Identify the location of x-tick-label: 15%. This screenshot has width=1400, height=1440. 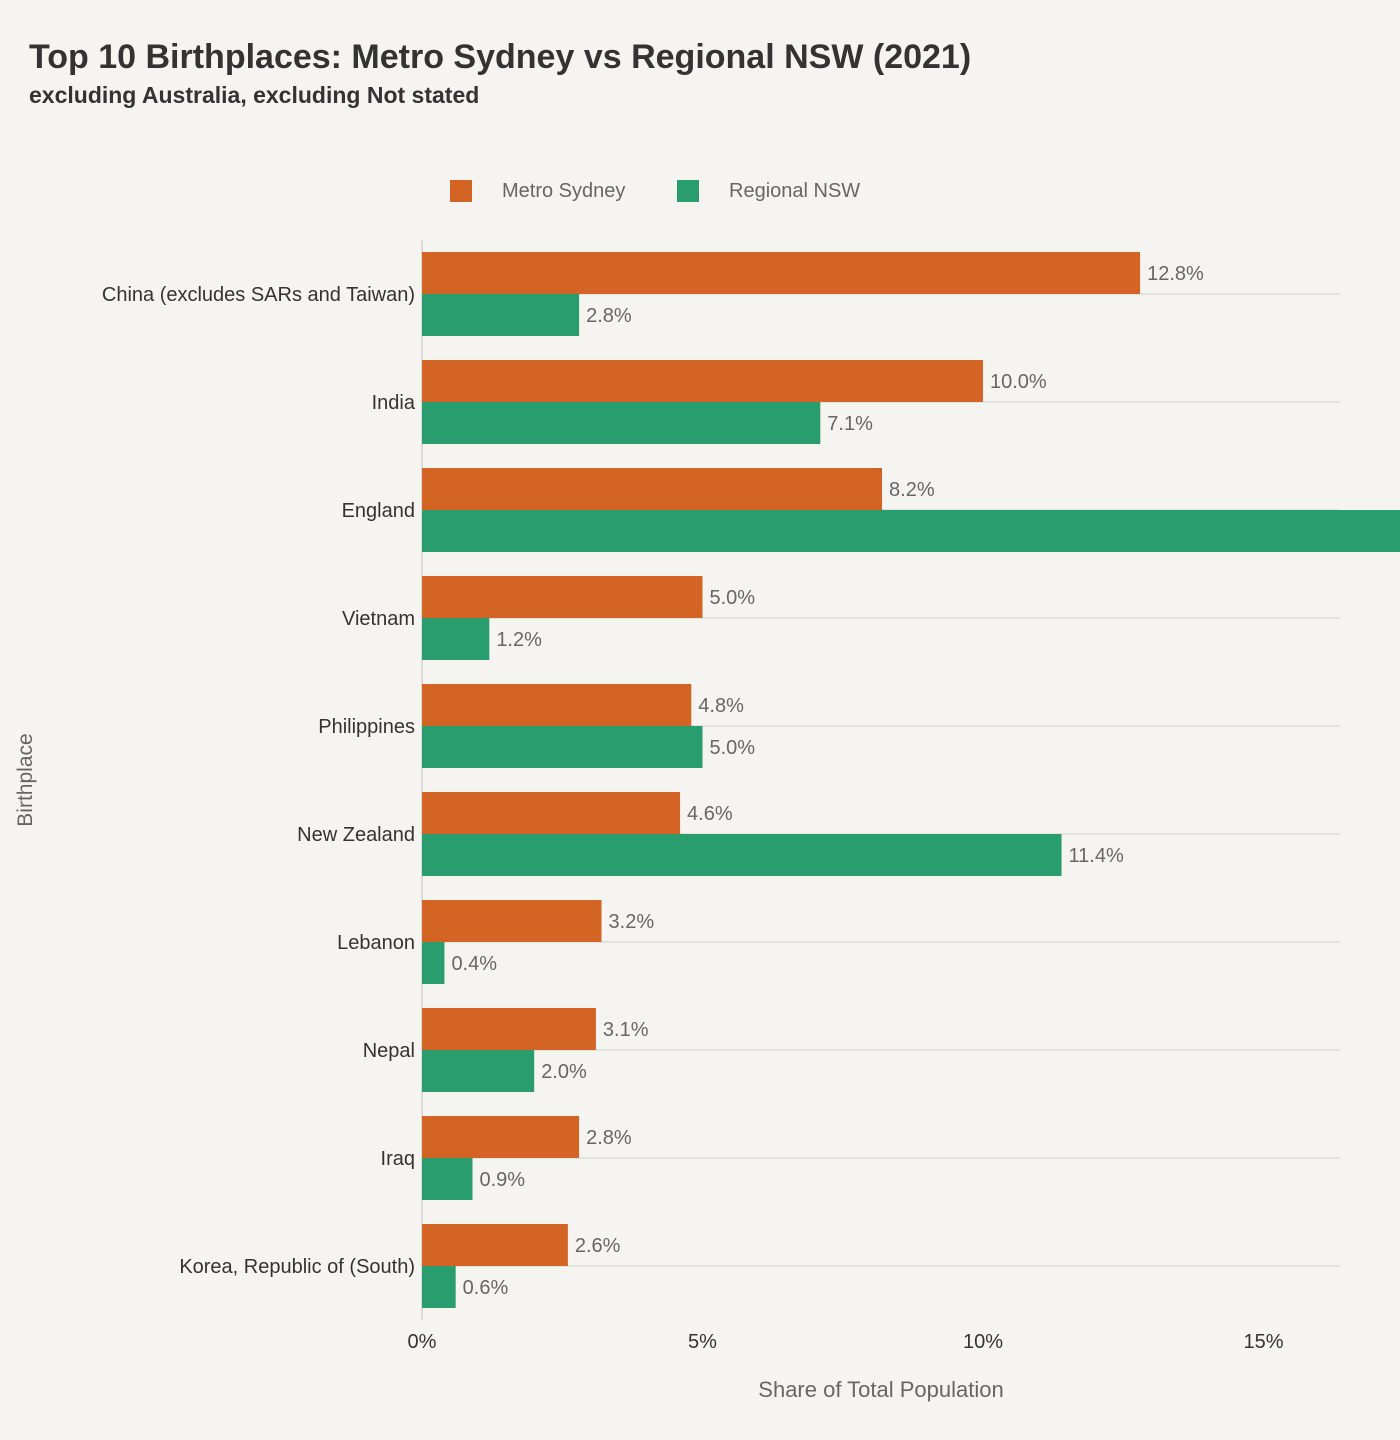
(1263, 1342).